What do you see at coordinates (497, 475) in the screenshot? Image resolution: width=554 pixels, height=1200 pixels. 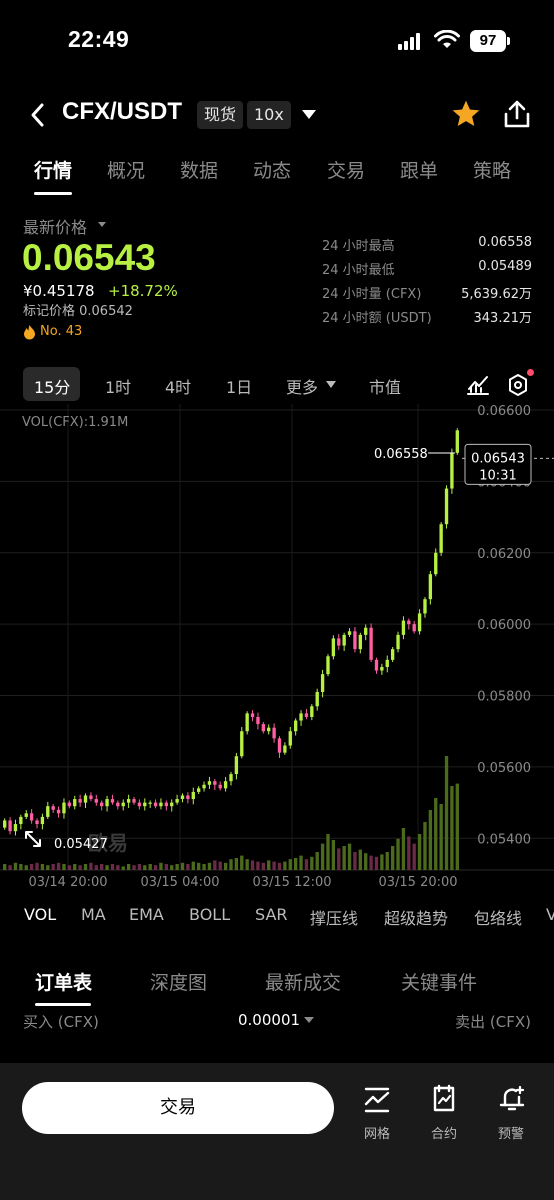 I see `countdown-label: 10:31` at bounding box center [497, 475].